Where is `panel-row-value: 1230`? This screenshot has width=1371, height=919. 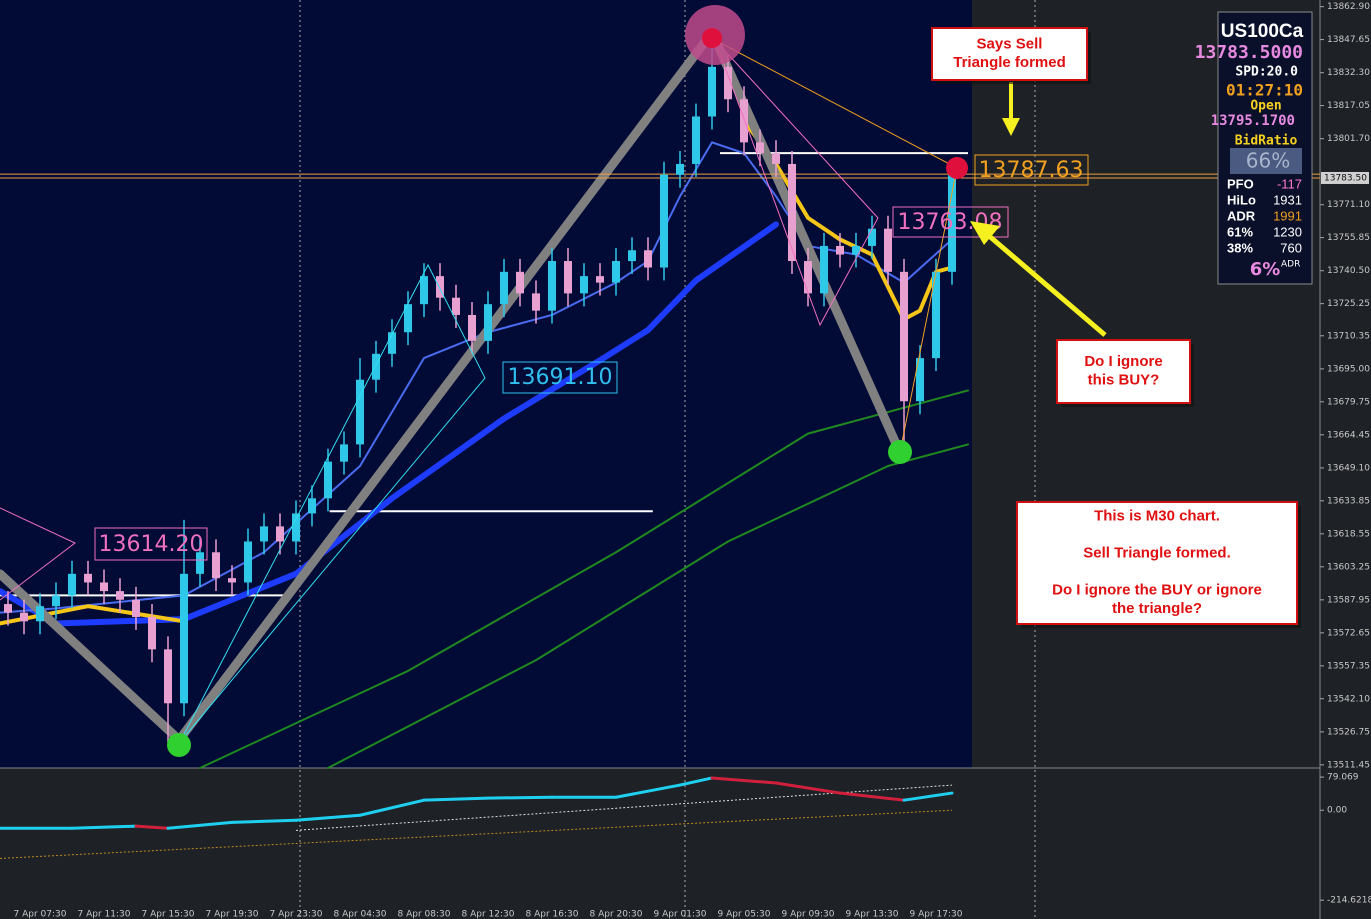
panel-row-value: 1230 is located at coordinates (1287, 231).